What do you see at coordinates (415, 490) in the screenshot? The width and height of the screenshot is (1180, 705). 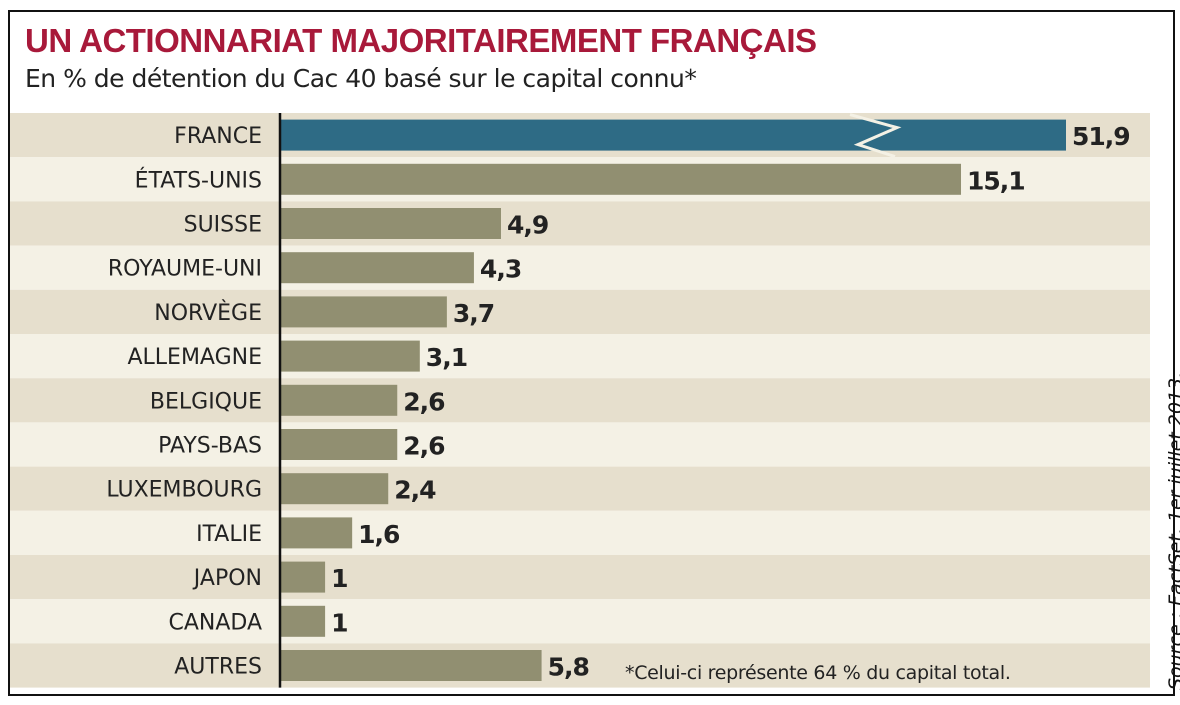 I see `value-label: 2,4` at bounding box center [415, 490].